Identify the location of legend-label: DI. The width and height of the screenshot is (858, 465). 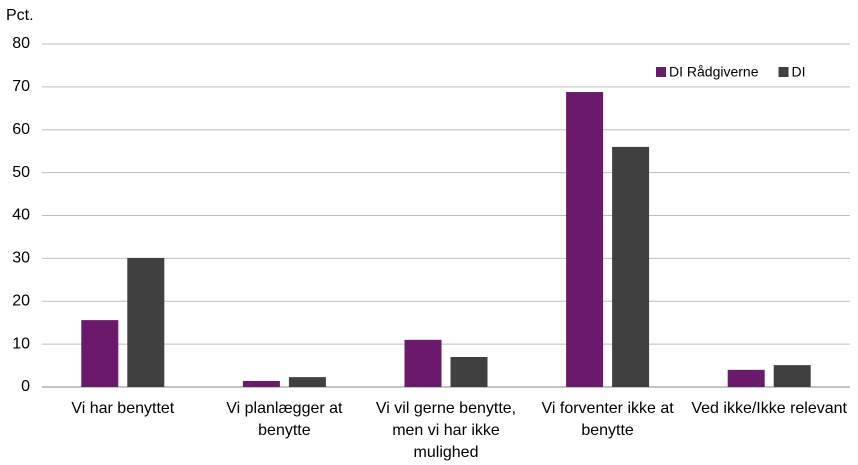
(799, 72).